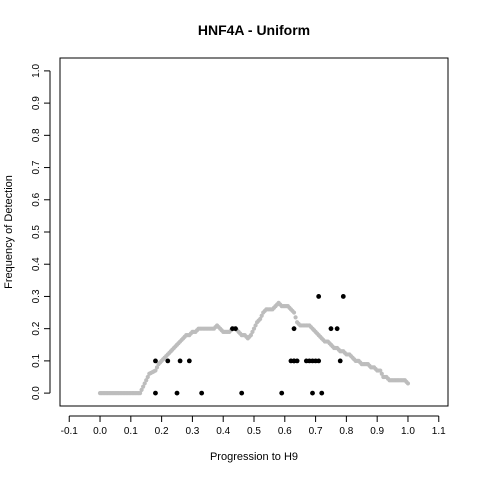 The width and height of the screenshot is (480, 480). What do you see at coordinates (377, 431) in the screenshot?
I see `x-tick-label: 0.9` at bounding box center [377, 431].